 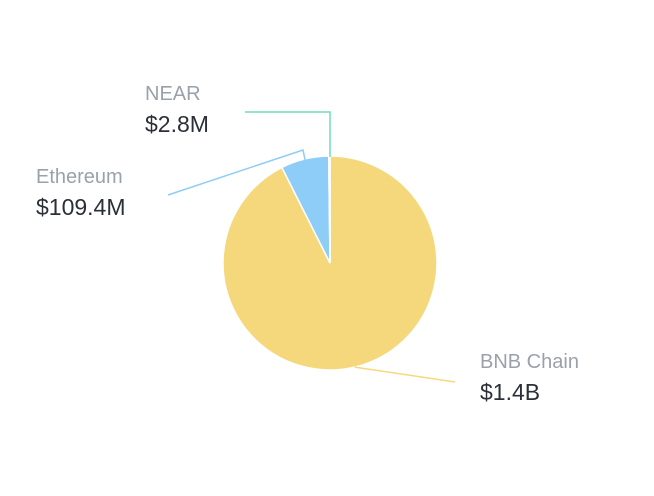 I want to click on slice-label: NEAR, so click(x=173, y=94).